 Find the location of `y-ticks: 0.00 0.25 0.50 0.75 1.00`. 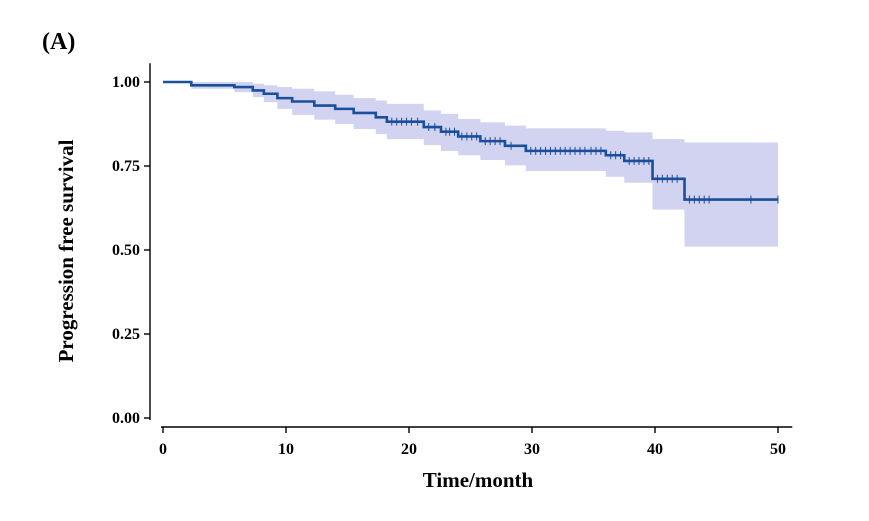

y-ticks: 0.00 0.25 0.50 0.75 1.00 is located at coordinates (131, 250).